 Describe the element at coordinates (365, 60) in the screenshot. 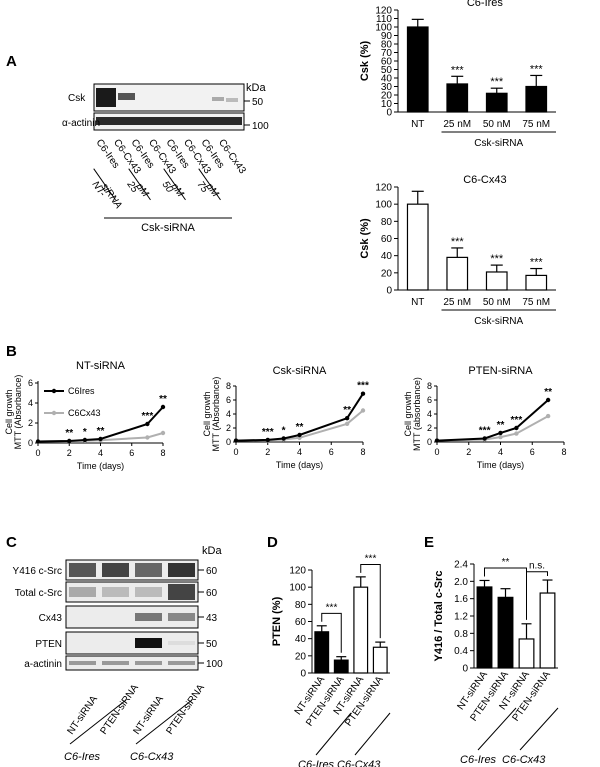

I see `y-axis-label: Csk (%)` at that location.